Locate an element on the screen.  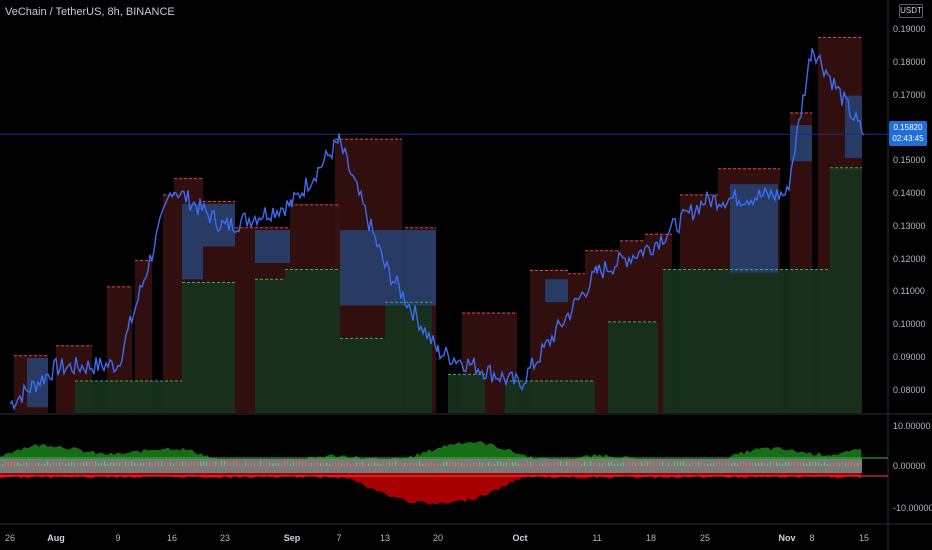
time-axis-label: 16 is located at coordinates (172, 538).